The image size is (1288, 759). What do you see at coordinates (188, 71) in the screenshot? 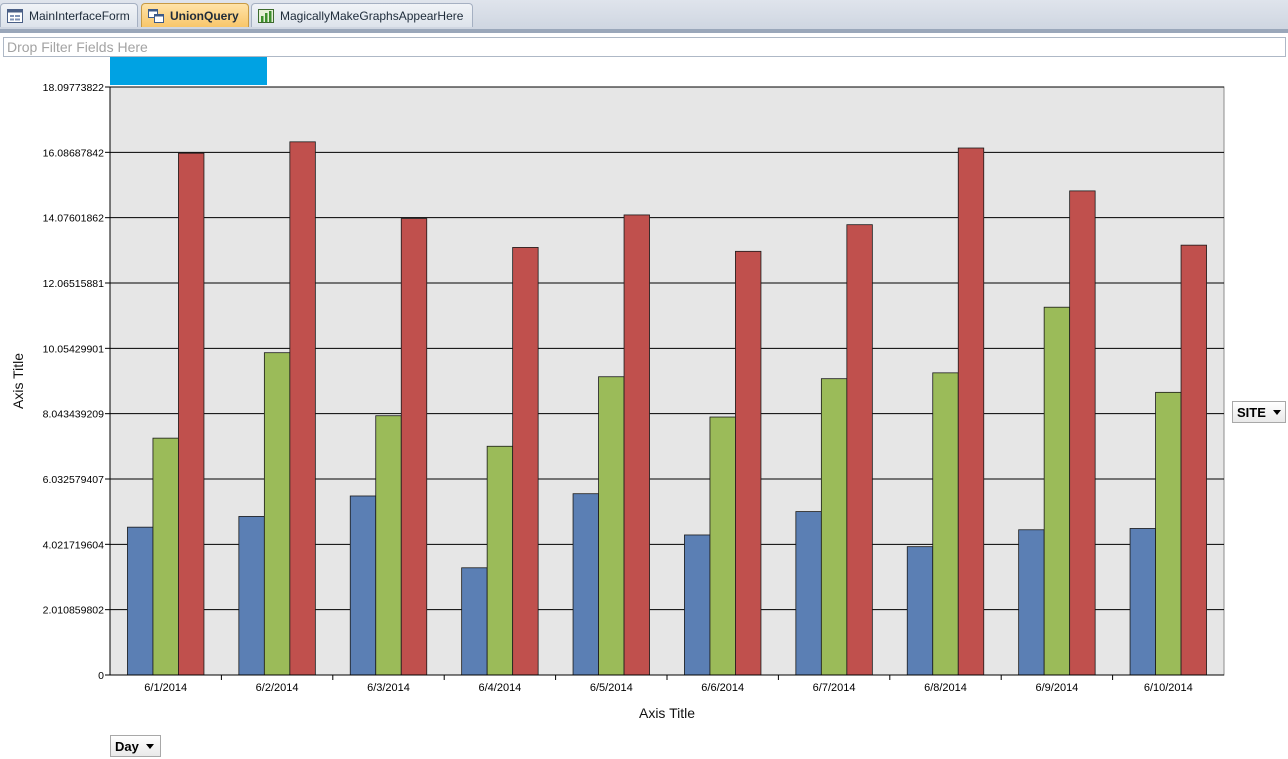
I see `selection-highlight` at bounding box center [188, 71].